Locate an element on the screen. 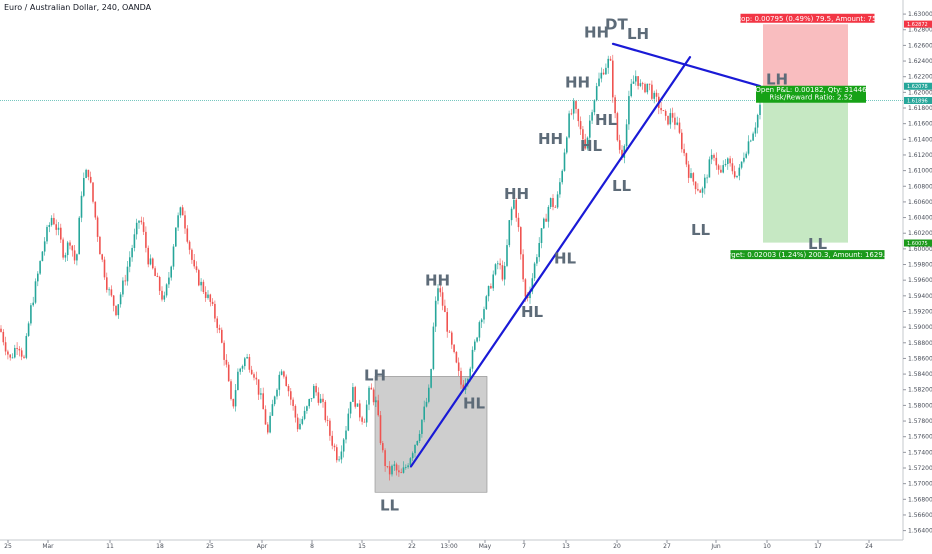  price-tick-label: 1.59600 is located at coordinates (920, 280).